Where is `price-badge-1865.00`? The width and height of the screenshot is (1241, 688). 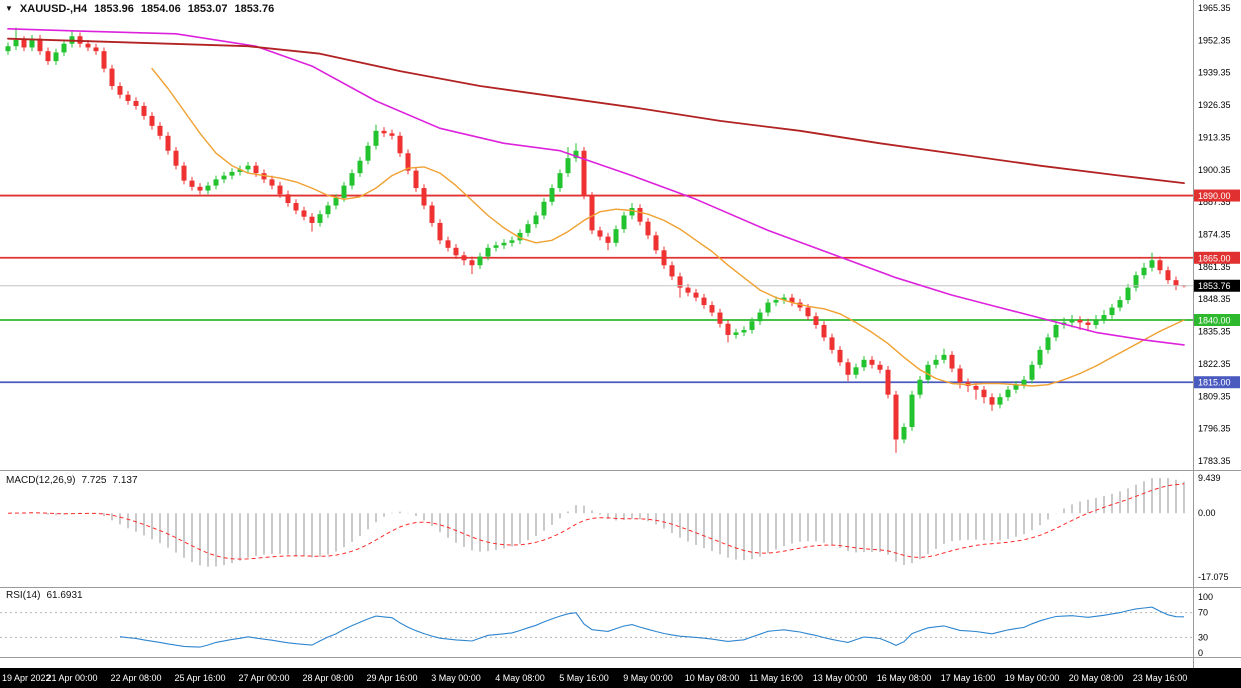
price-badge-1865.00 is located at coordinates (1217, 257).